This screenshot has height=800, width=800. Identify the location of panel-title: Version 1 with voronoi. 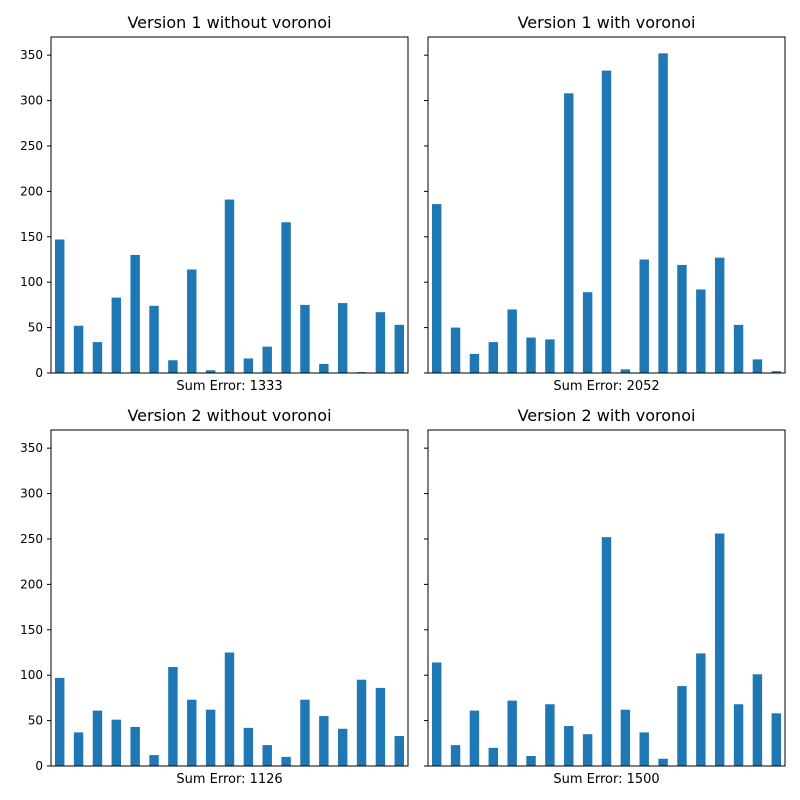
(607, 22).